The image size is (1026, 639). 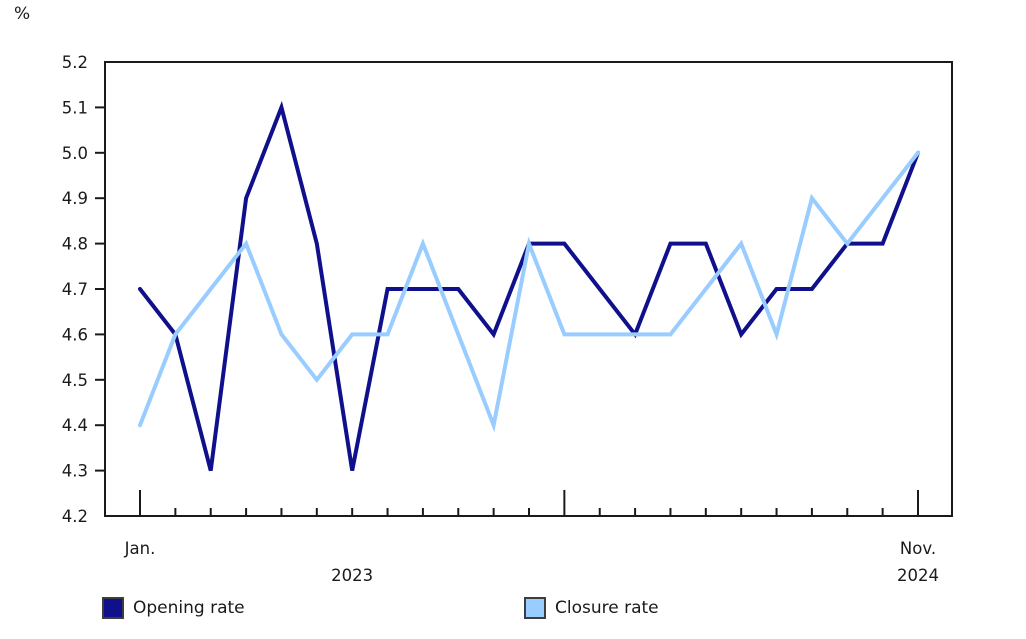 What do you see at coordinates (918, 548) in the screenshot?
I see `x-axis-label: Nov.` at bounding box center [918, 548].